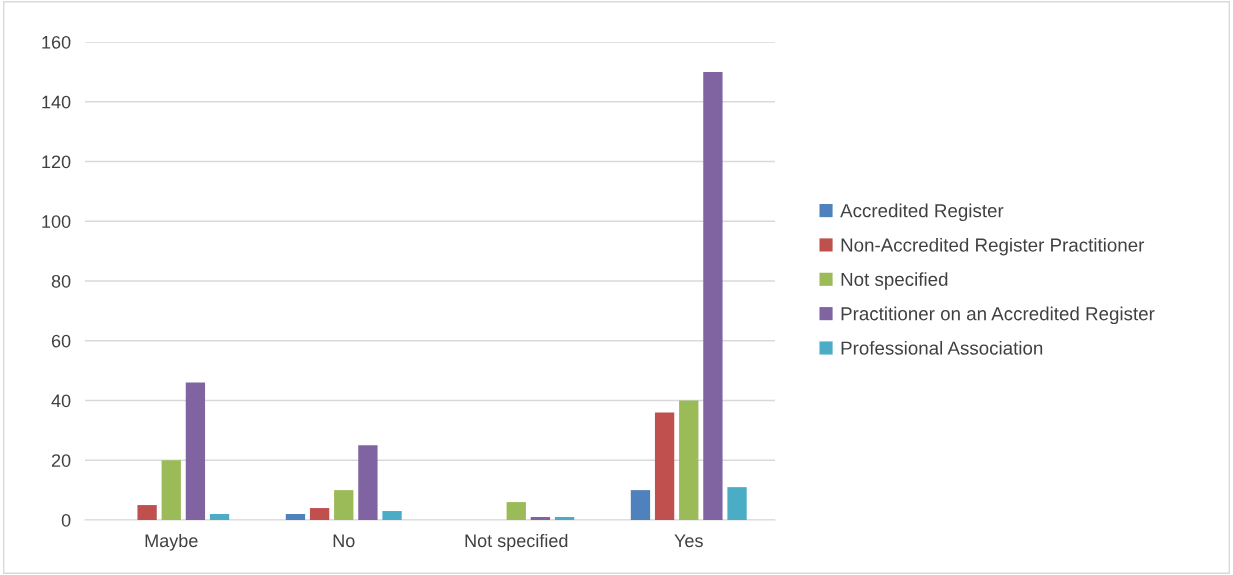 This screenshot has width=1233, height=575. Describe the element at coordinates (688, 541) in the screenshot. I see `x-tick-label: Yes` at that location.